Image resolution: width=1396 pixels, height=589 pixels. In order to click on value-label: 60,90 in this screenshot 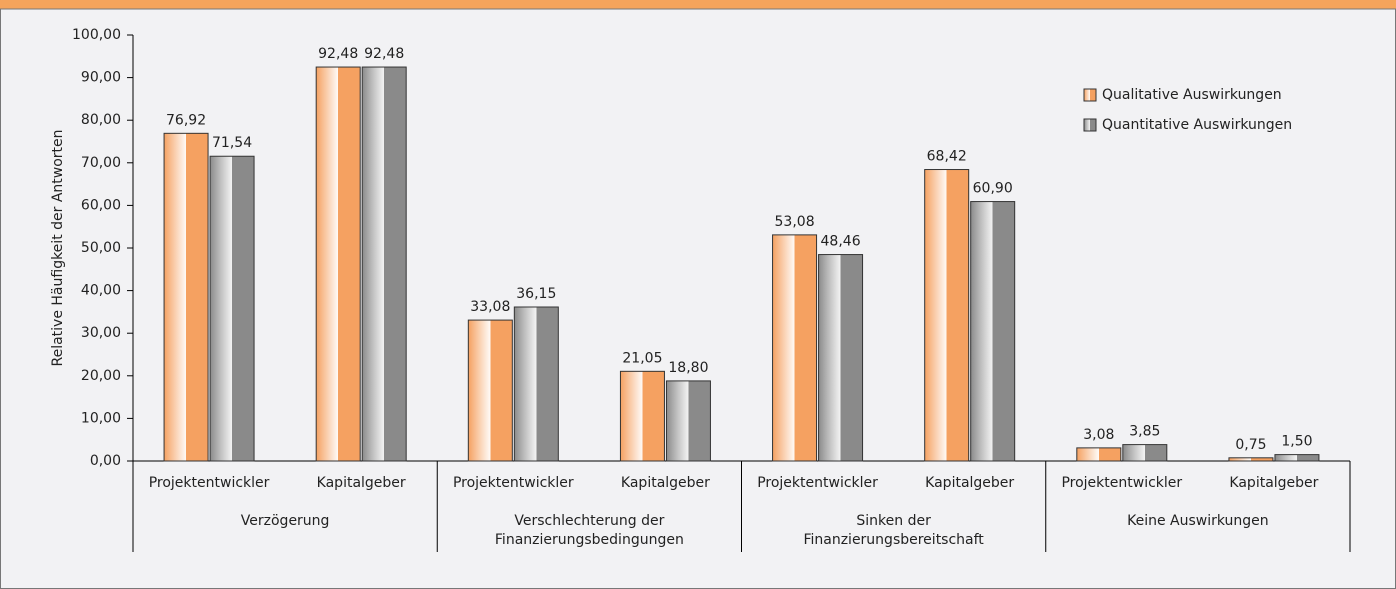, I will do `click(993, 189)`.